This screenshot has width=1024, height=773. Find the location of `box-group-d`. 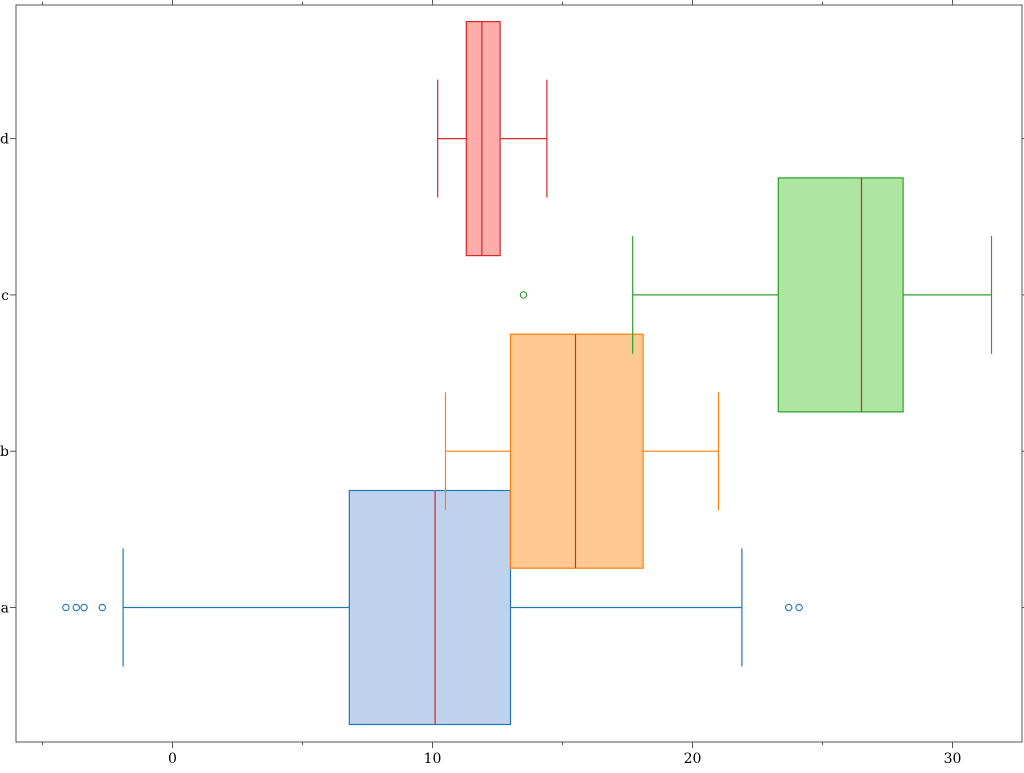

box-group-d is located at coordinates (492, 139).